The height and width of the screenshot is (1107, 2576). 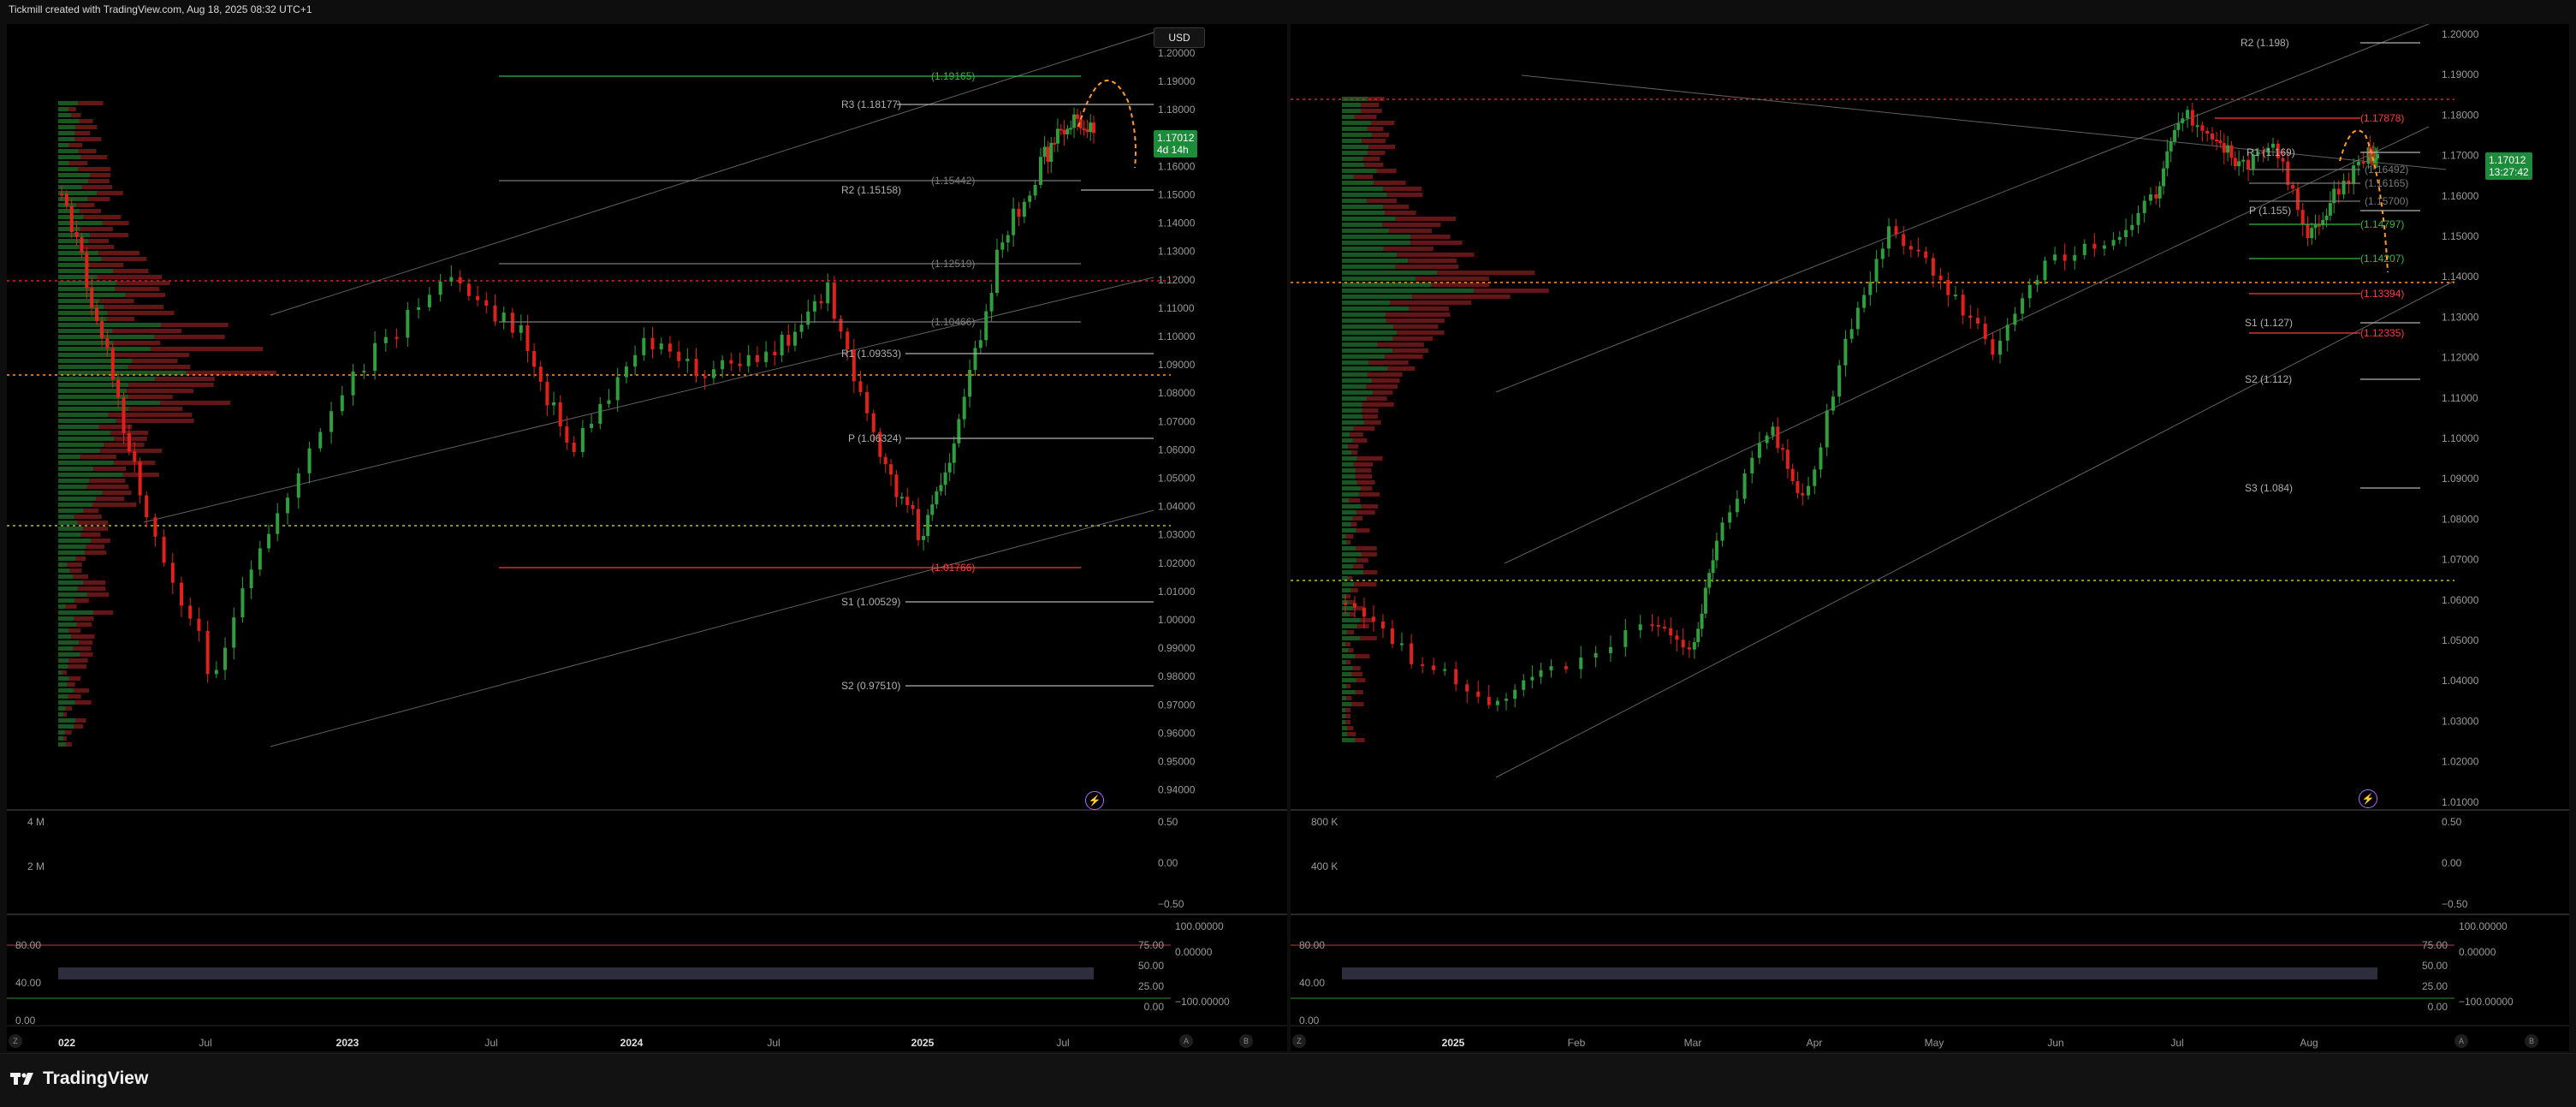 What do you see at coordinates (1177, 592) in the screenshot?
I see `price-axis-label: 1.01000` at bounding box center [1177, 592].